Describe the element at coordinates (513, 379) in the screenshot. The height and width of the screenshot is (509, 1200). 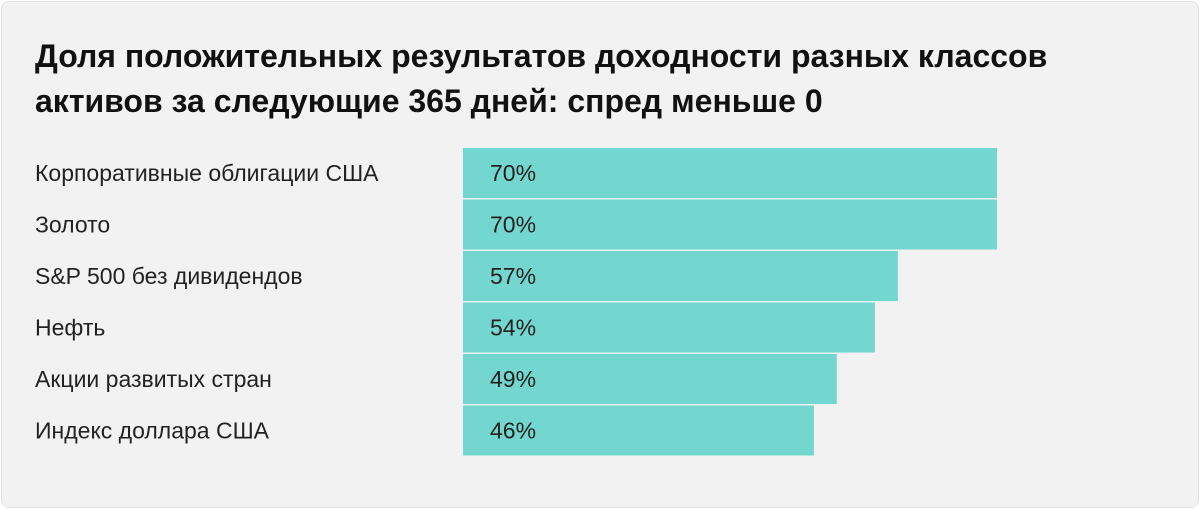
I see `value-label-5: 49%` at that location.